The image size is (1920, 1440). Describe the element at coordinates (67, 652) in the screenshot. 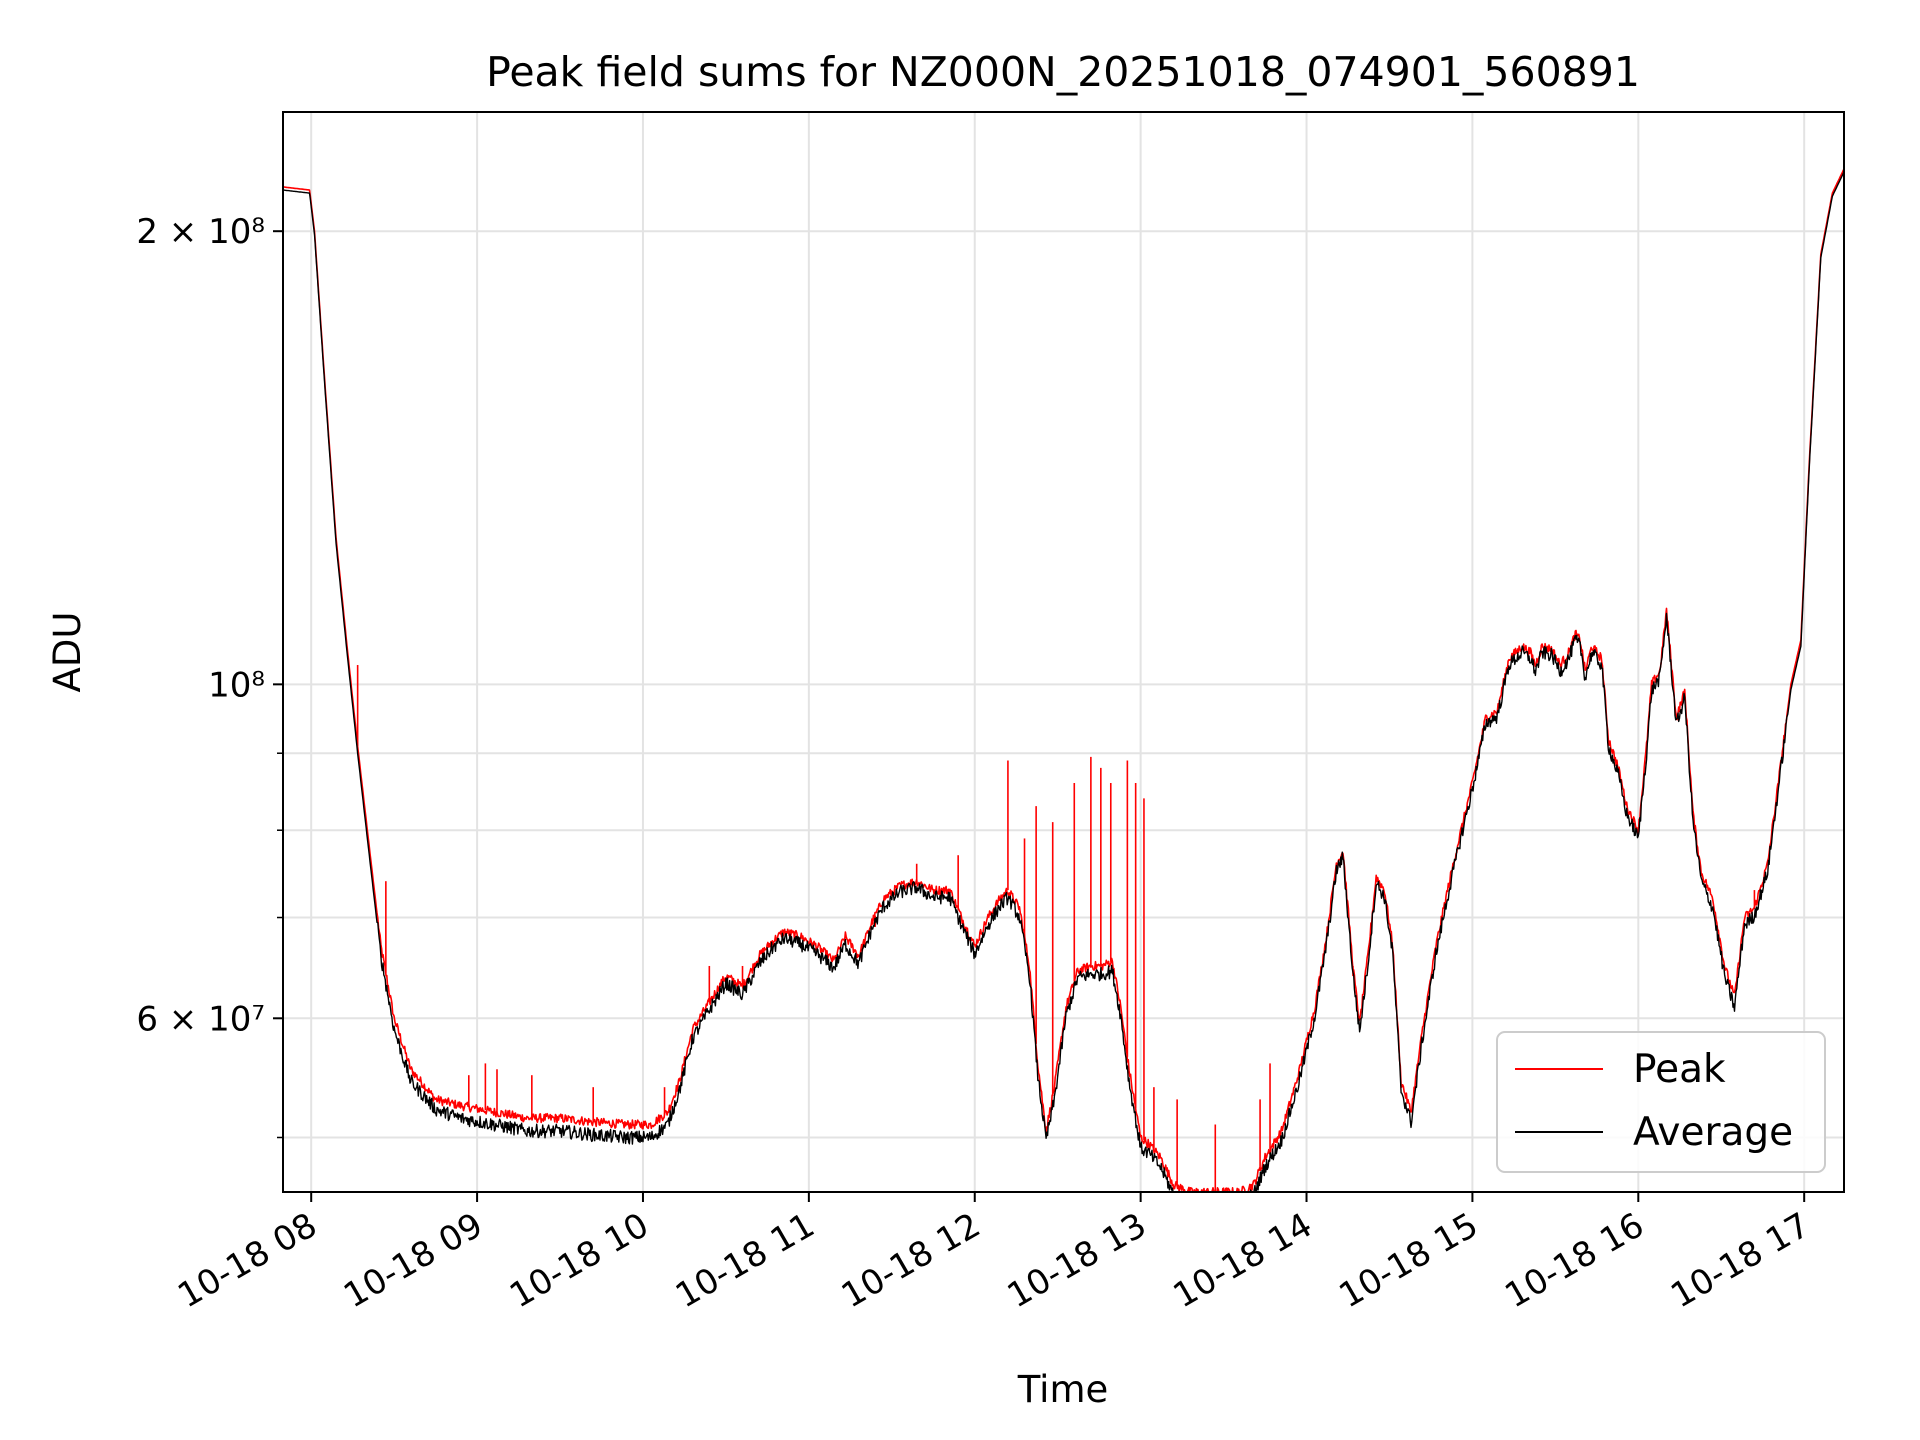

I see `y-axis-label: ADU` at that location.